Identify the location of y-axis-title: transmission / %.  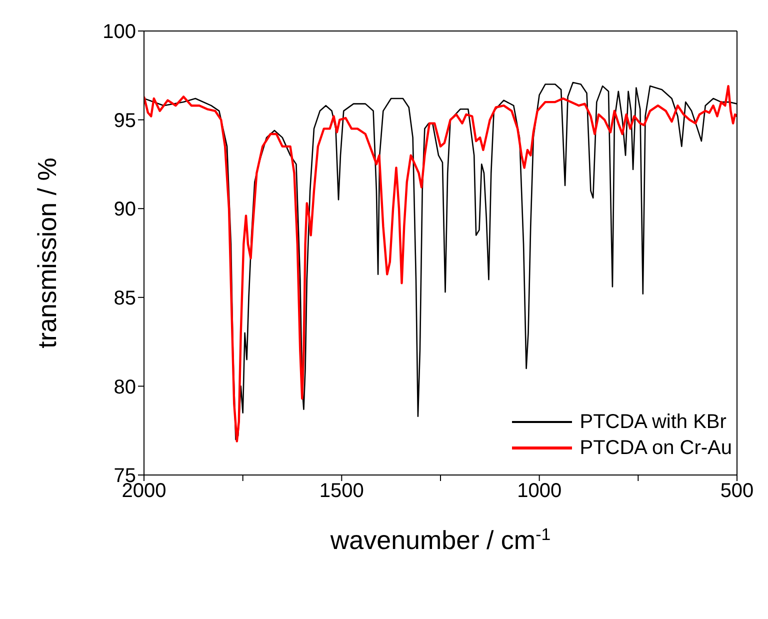
(47, 253).